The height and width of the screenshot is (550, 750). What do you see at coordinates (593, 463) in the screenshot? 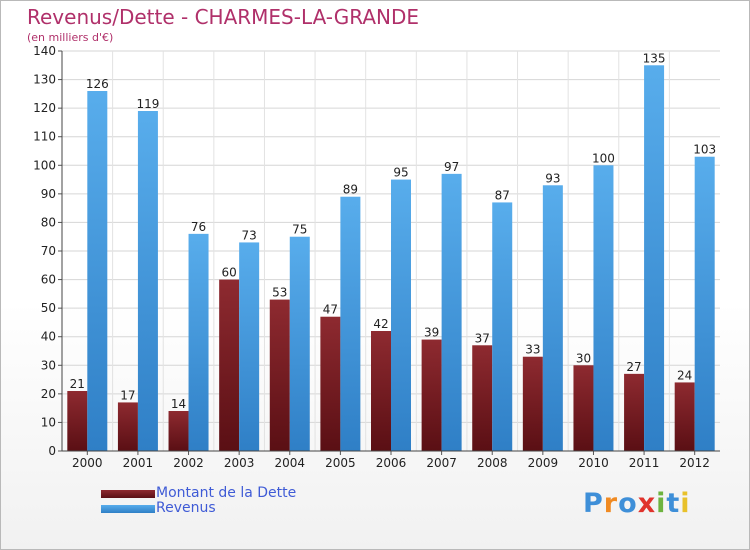
I see `x-tick-label: 2010` at bounding box center [593, 463].